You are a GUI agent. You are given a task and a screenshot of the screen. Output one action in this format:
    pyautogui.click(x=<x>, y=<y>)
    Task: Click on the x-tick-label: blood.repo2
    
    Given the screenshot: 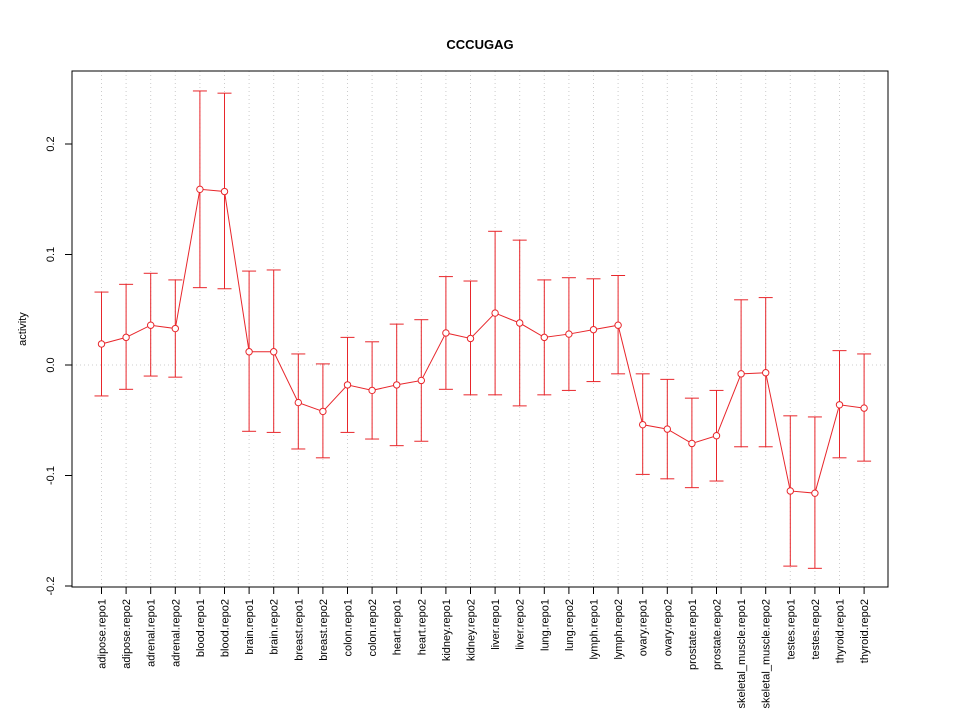 What is the action you would take?
    pyautogui.click(x=226, y=628)
    